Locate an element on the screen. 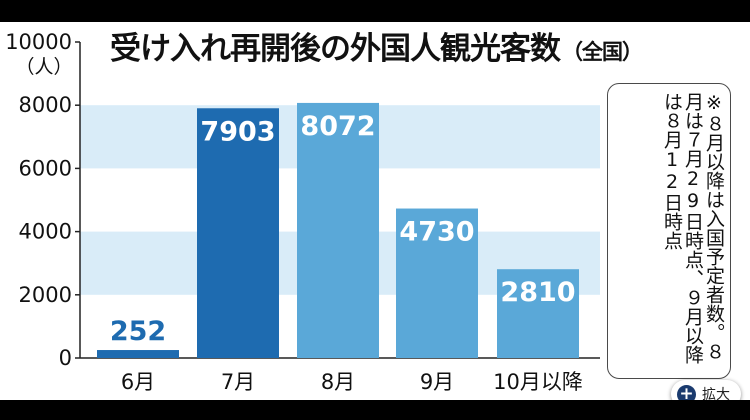 The height and width of the screenshot is (420, 750). data-label: 2810 is located at coordinates (537, 292).